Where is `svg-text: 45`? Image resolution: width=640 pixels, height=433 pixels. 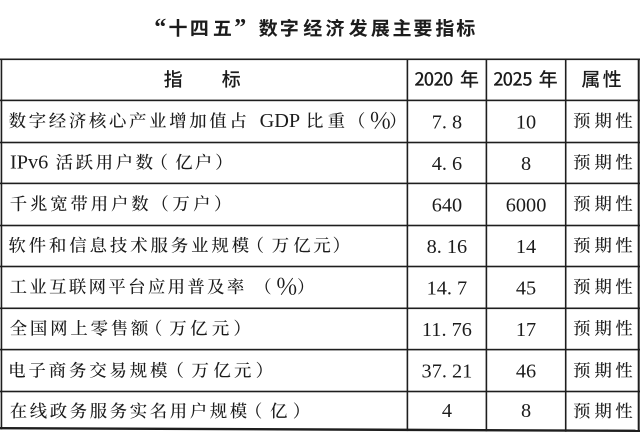 svg-text: 45 is located at coordinates (526, 288).